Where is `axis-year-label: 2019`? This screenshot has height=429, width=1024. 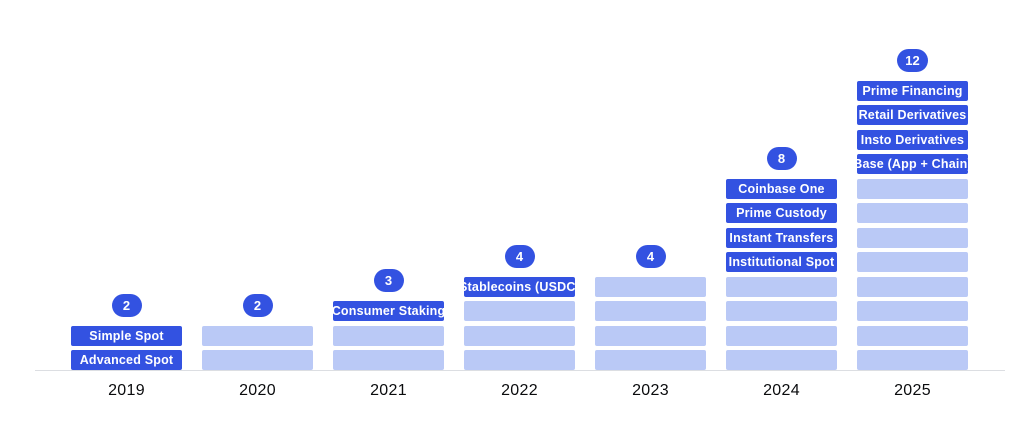
axis-year-label: 2019 is located at coordinates (126, 390).